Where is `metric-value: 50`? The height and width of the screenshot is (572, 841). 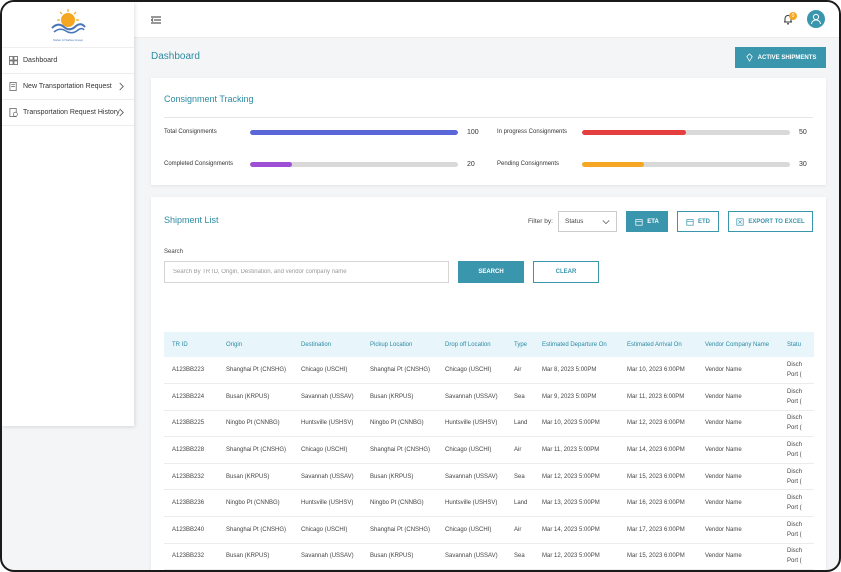
metric-value: 50 is located at coordinates (803, 132).